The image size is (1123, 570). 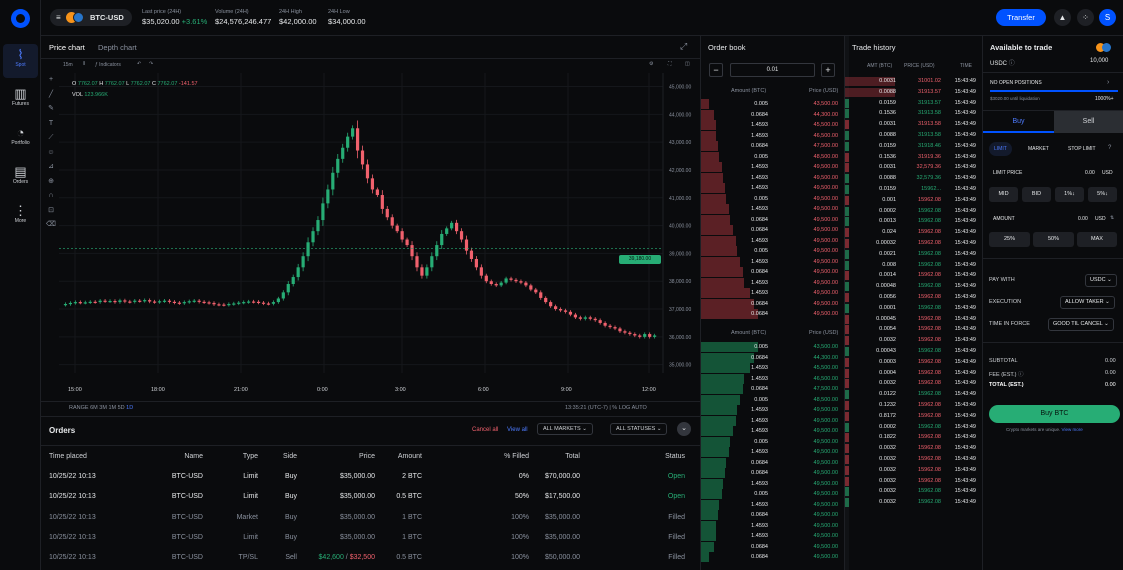 I want to click on ruler-icon: ⊿, so click(x=51, y=166).